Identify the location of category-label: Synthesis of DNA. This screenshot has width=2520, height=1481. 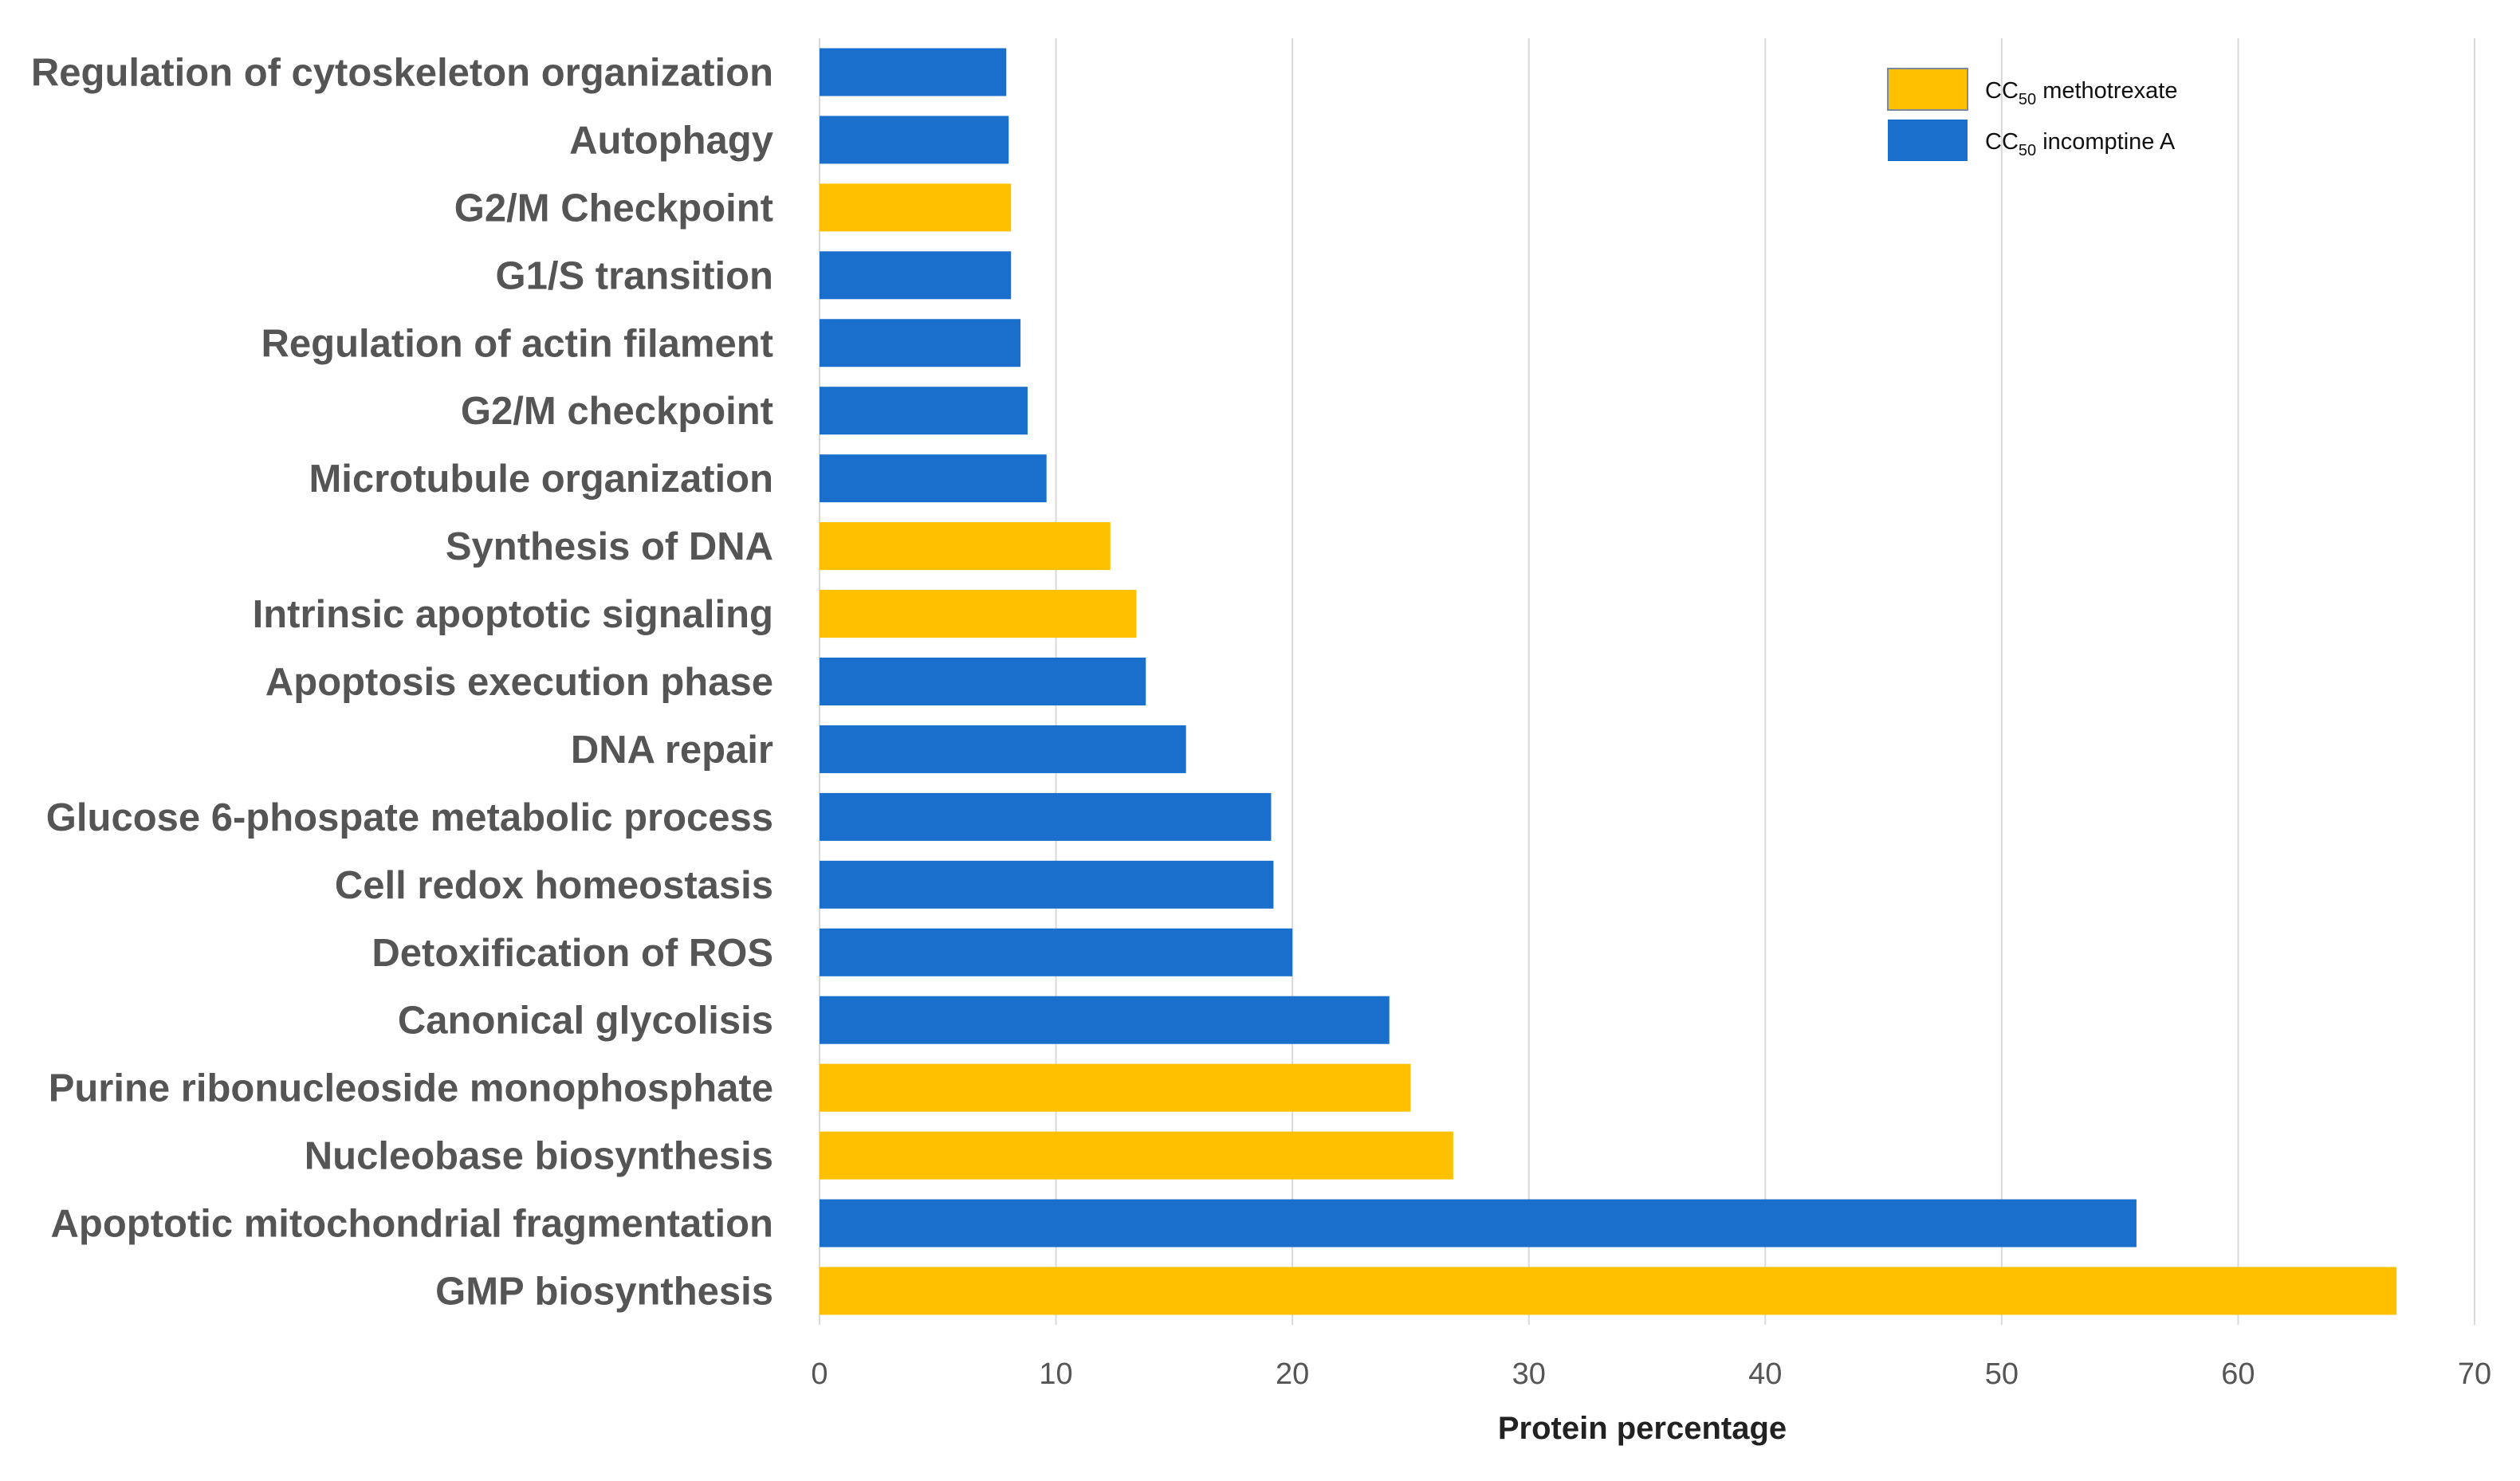
(609, 546).